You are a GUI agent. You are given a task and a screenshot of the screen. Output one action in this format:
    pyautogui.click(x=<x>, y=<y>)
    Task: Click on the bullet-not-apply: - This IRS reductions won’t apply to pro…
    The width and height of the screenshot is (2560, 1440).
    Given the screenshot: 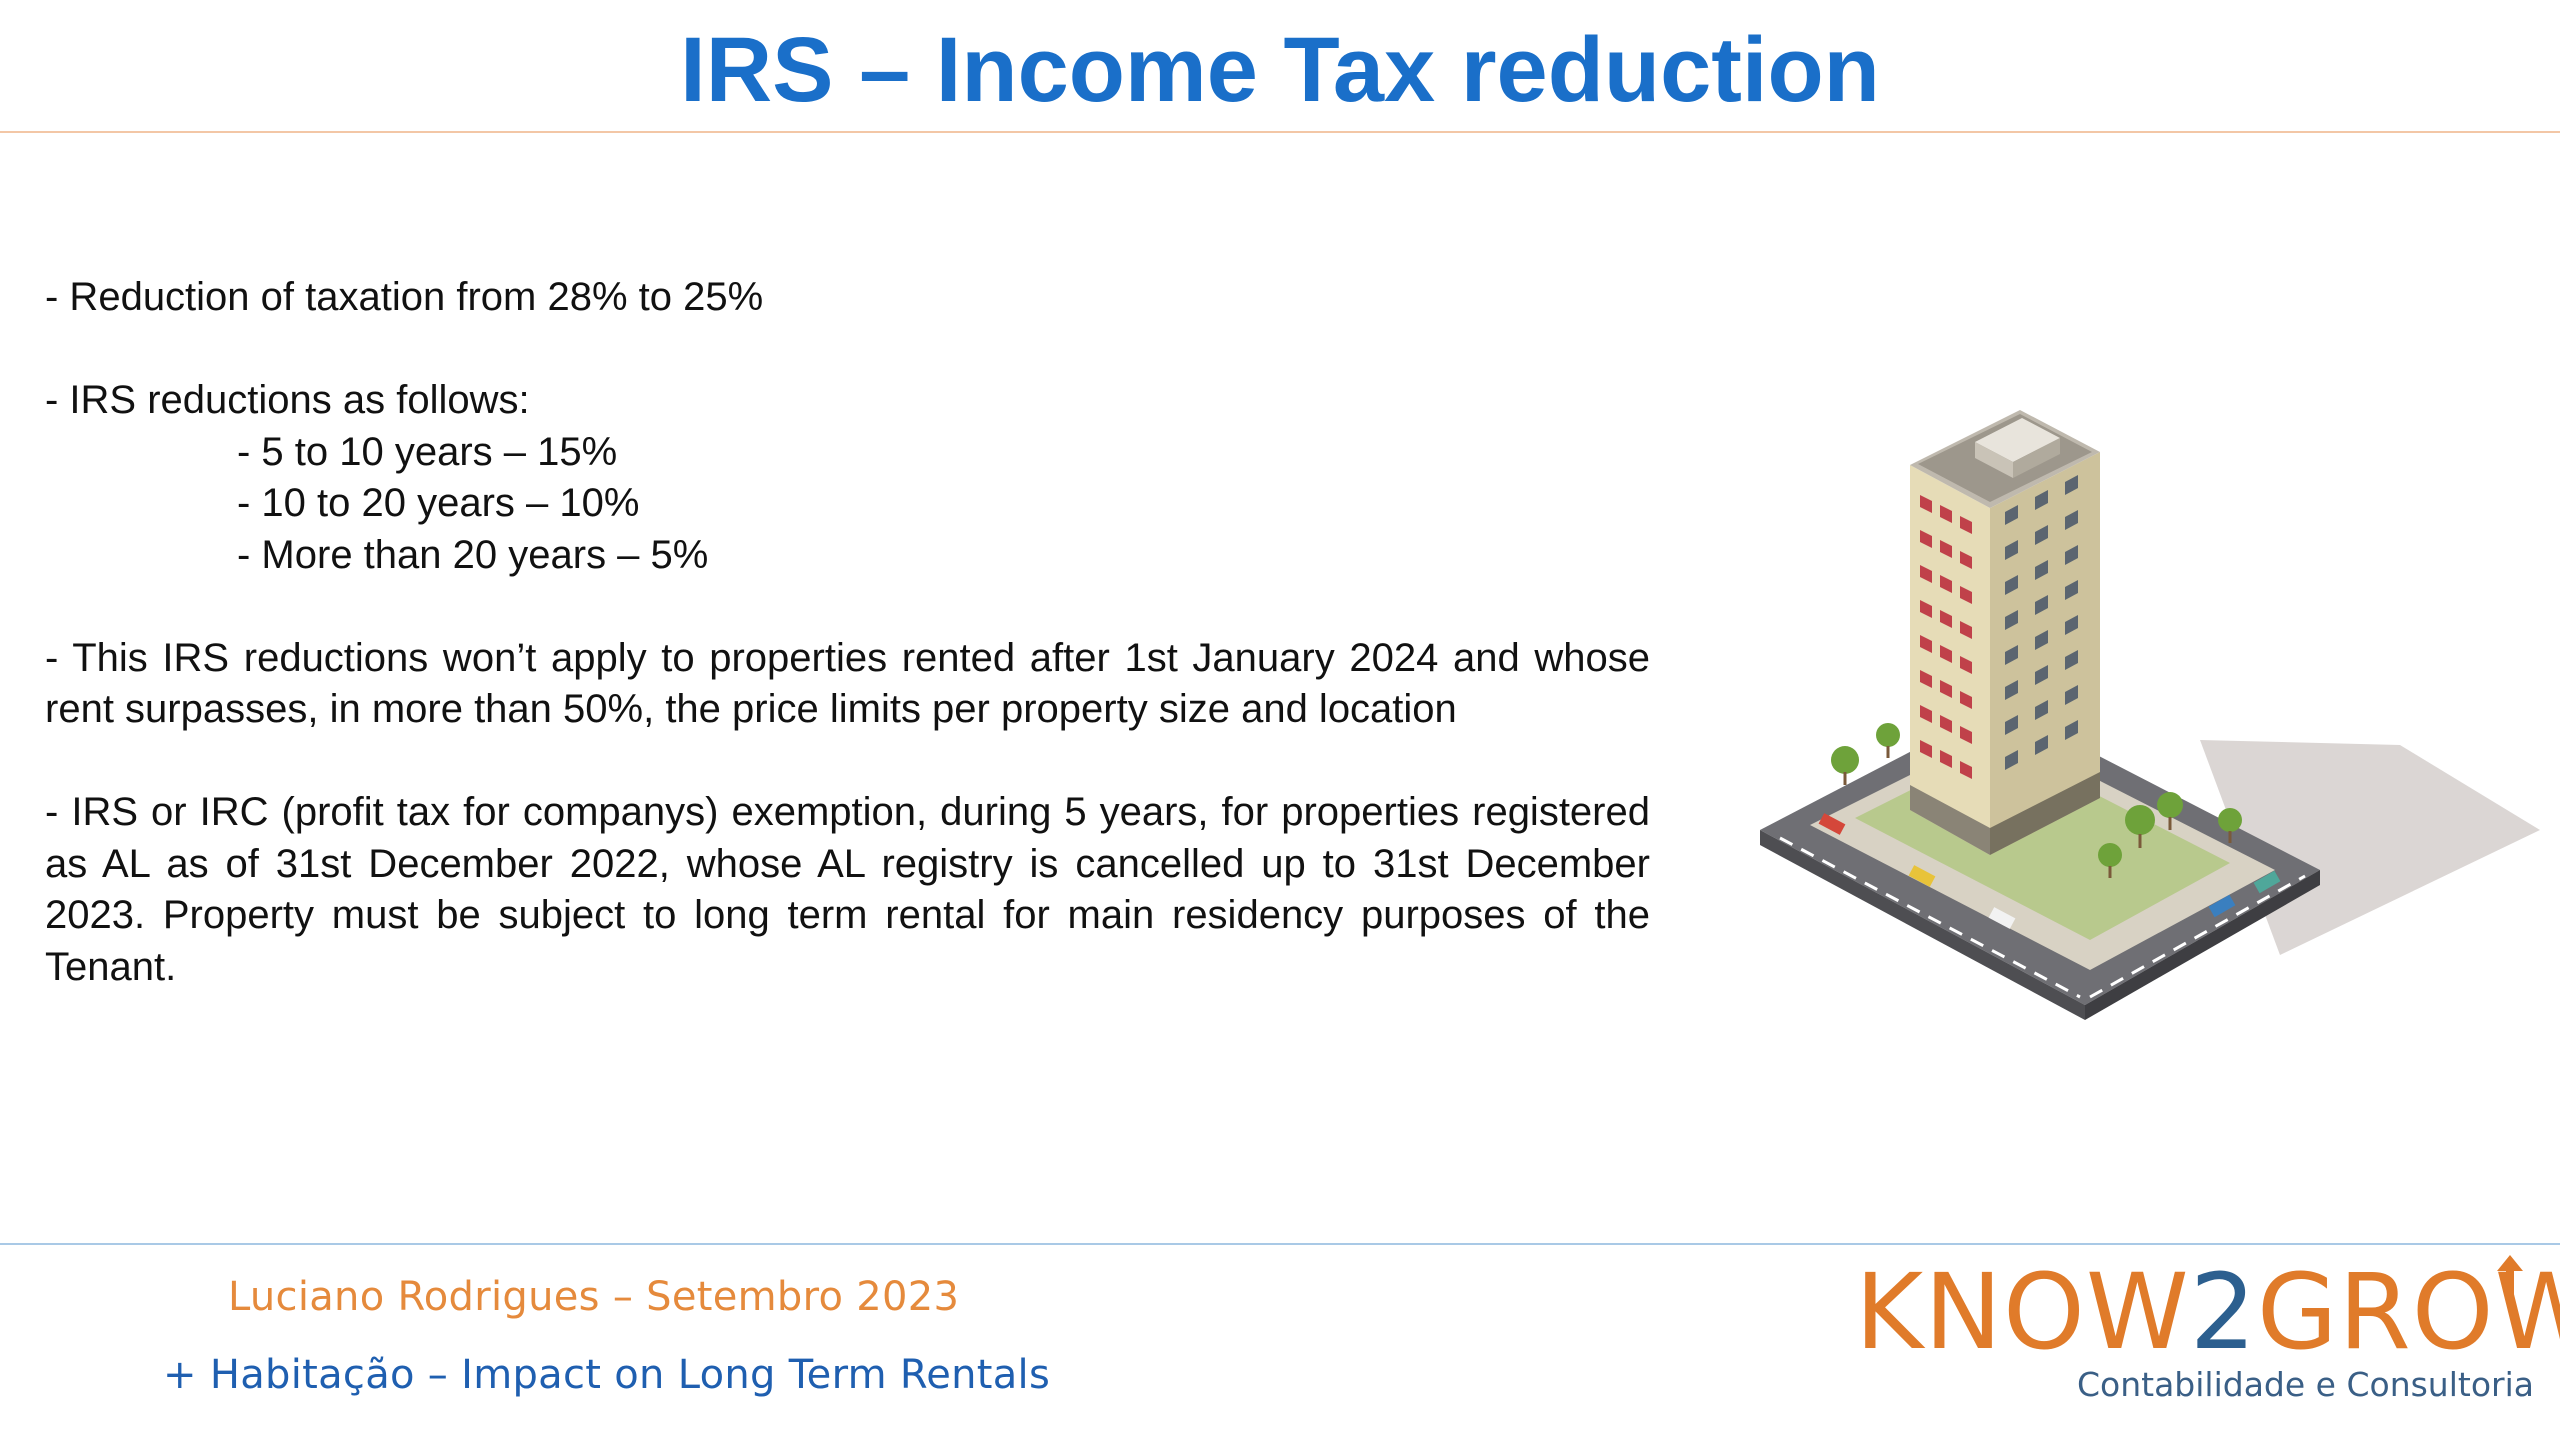 What is the action you would take?
    pyautogui.click(x=847, y=683)
    